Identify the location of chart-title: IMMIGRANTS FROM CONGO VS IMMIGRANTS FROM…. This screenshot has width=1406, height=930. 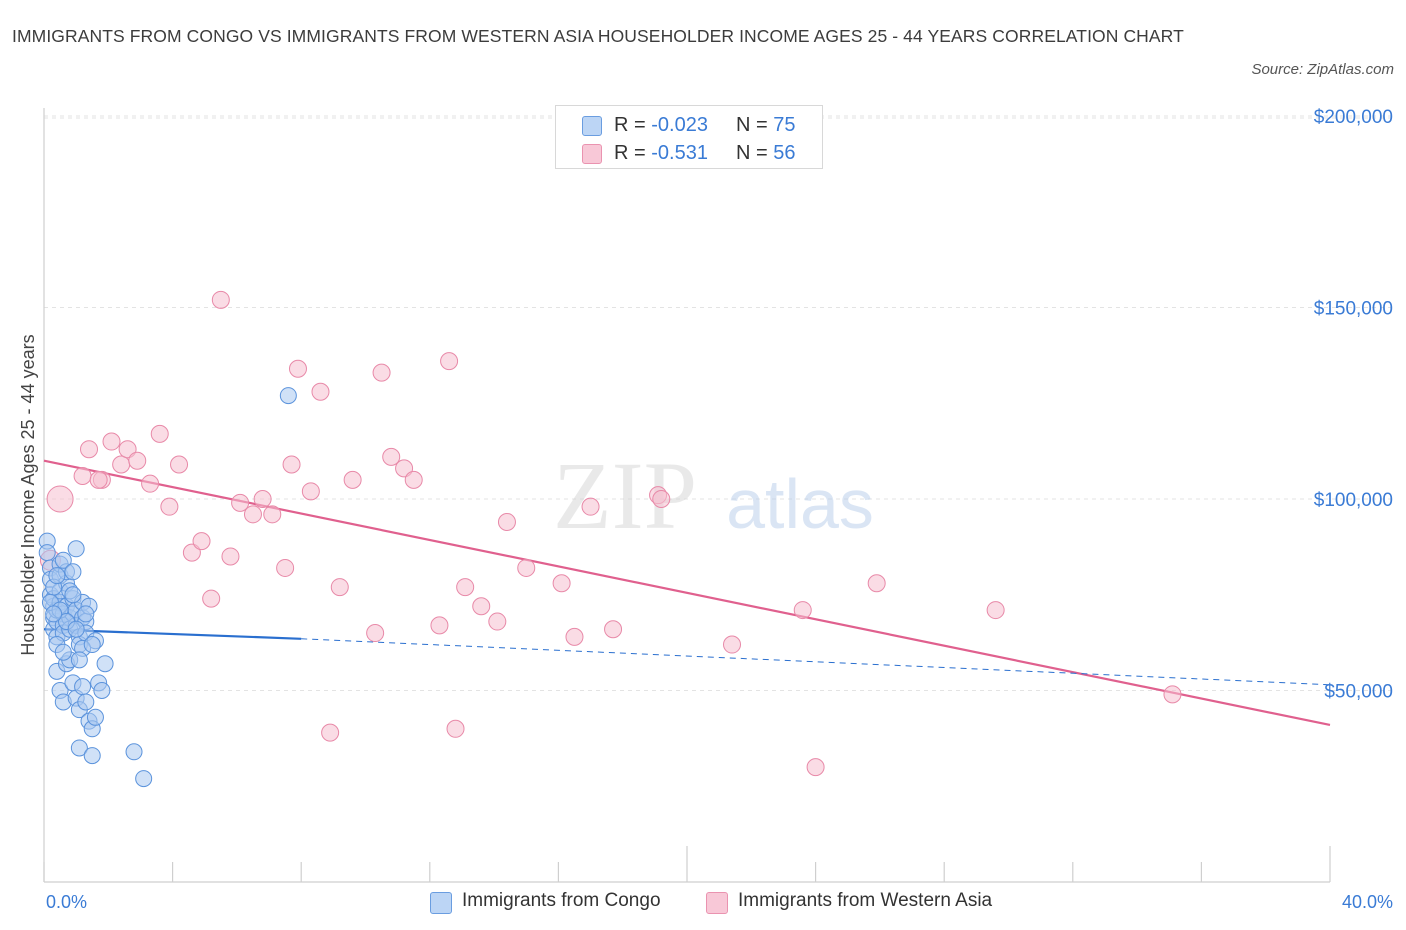
(598, 36).